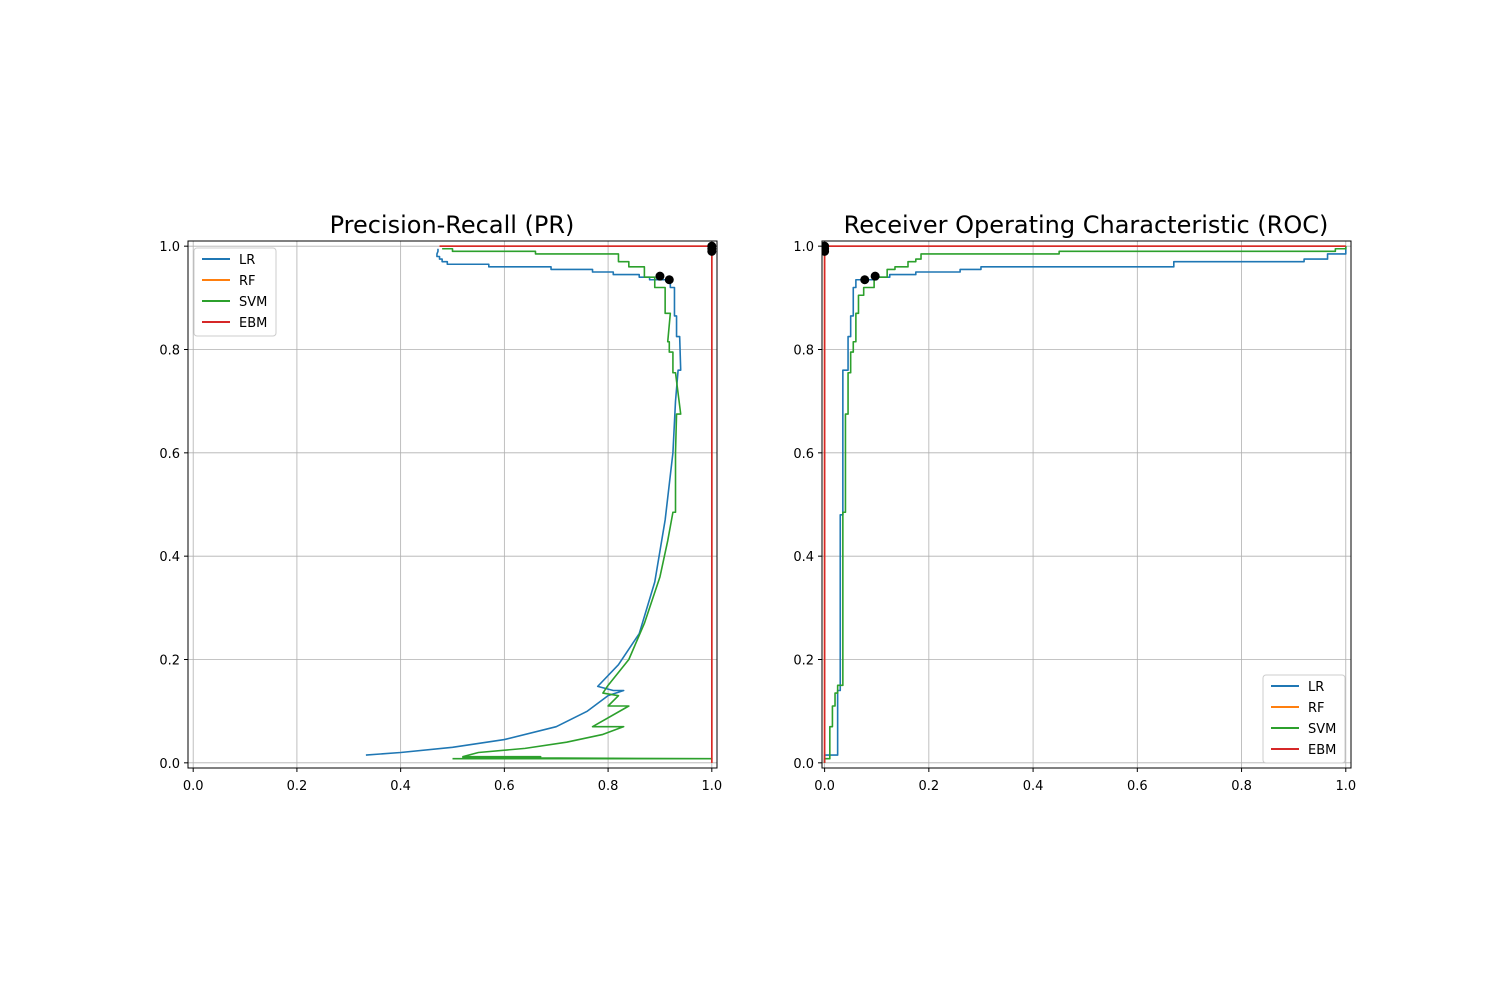  I want to click on roc-x-tick-label: 0.0, so click(824, 786).